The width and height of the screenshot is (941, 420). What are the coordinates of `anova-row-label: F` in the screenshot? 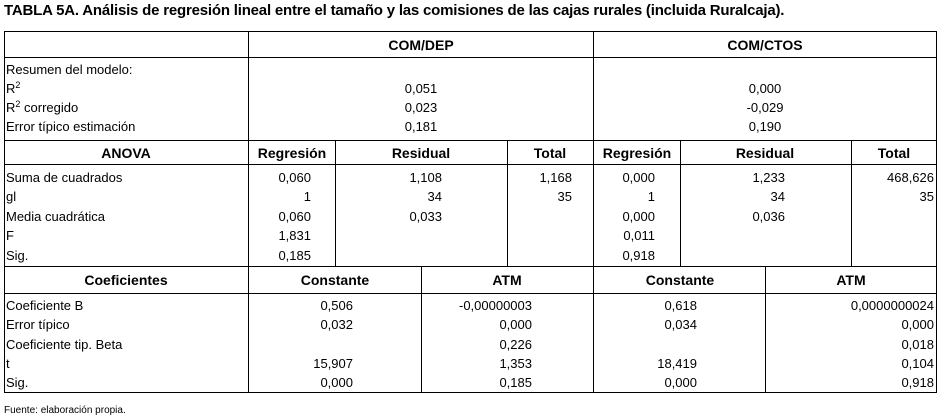 It's located at (10, 235).